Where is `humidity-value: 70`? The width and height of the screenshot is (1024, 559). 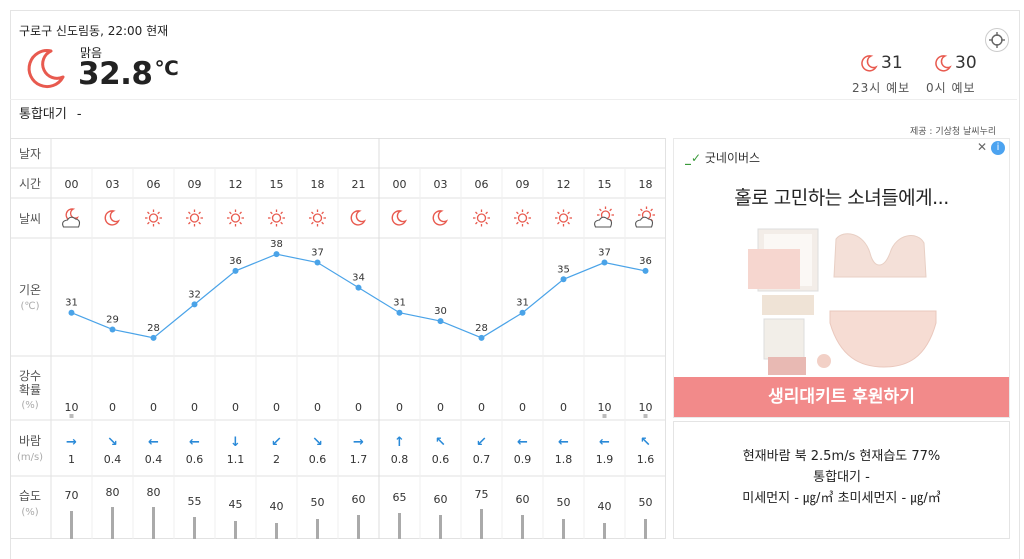 humidity-value: 70 is located at coordinates (72, 495).